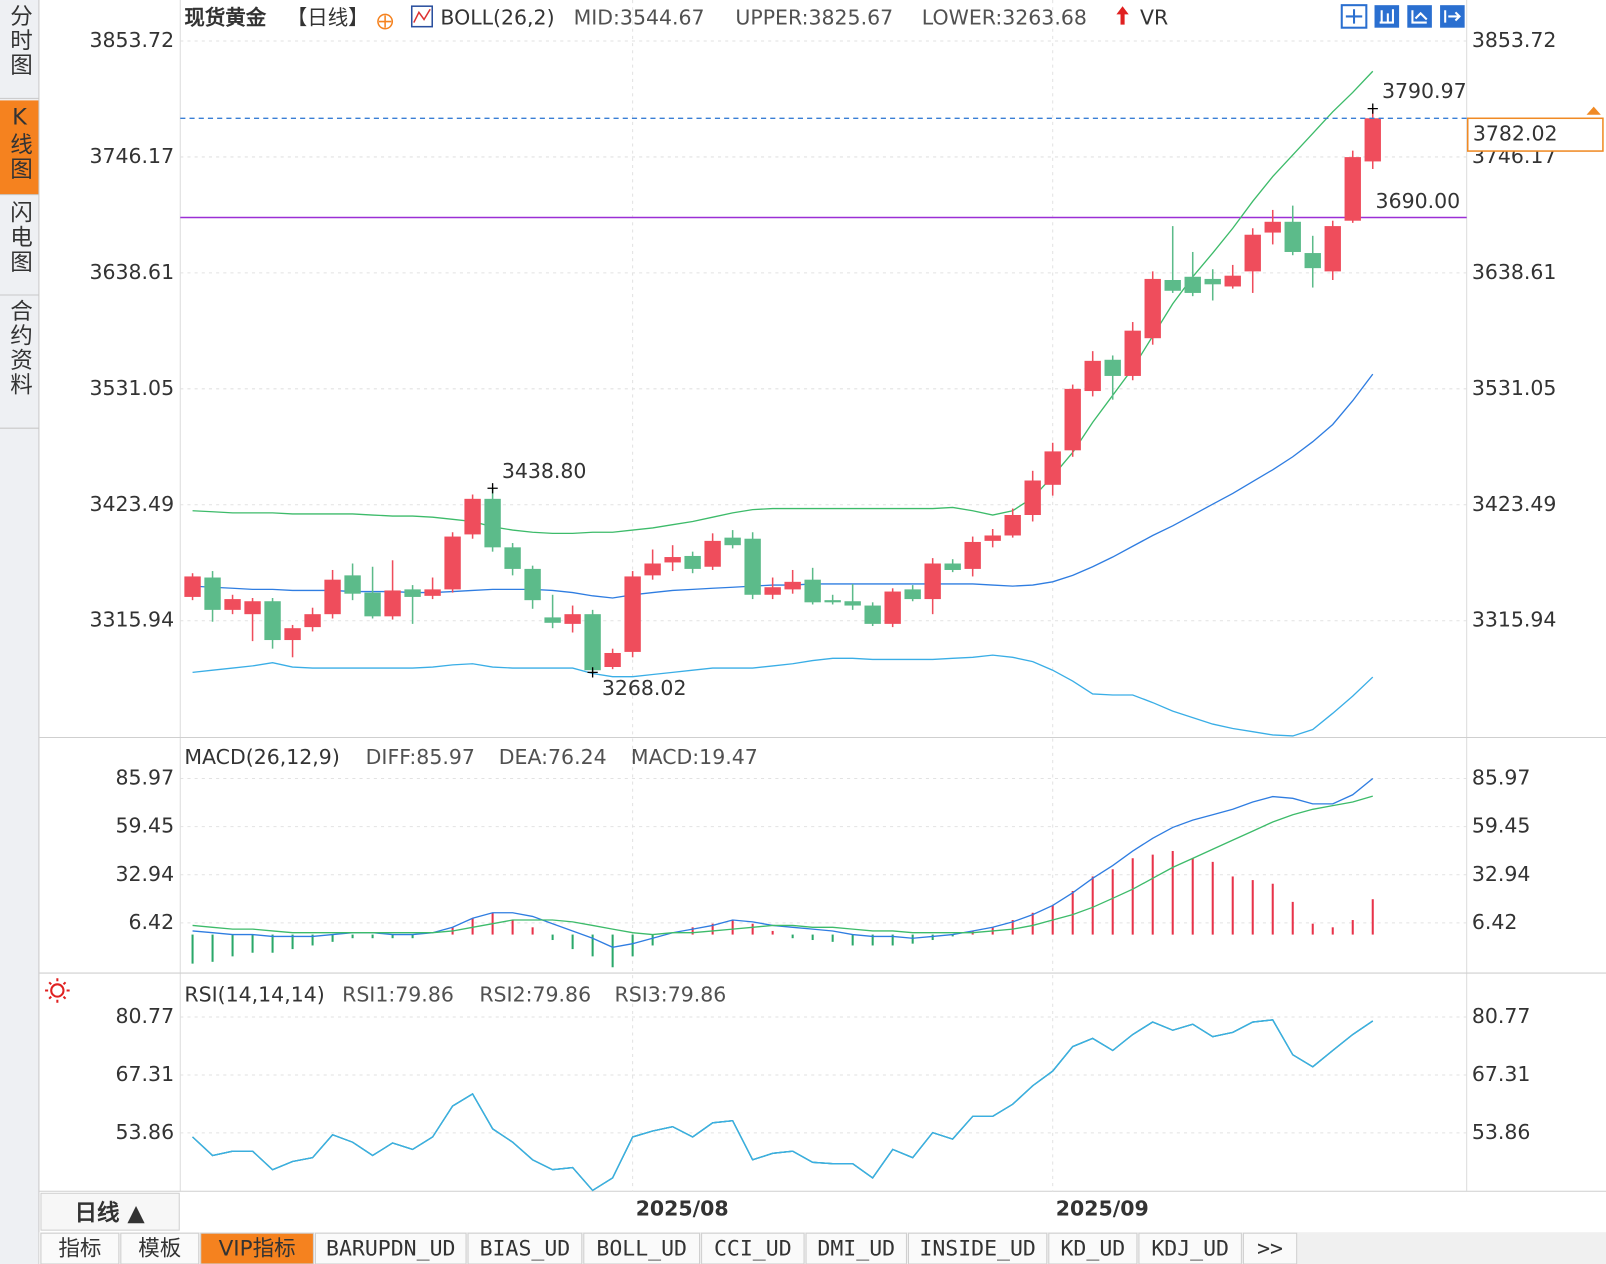 The image size is (1606, 1264). What do you see at coordinates (1501, 1074) in the screenshot?
I see `y-tick-label-right: 67.31` at bounding box center [1501, 1074].